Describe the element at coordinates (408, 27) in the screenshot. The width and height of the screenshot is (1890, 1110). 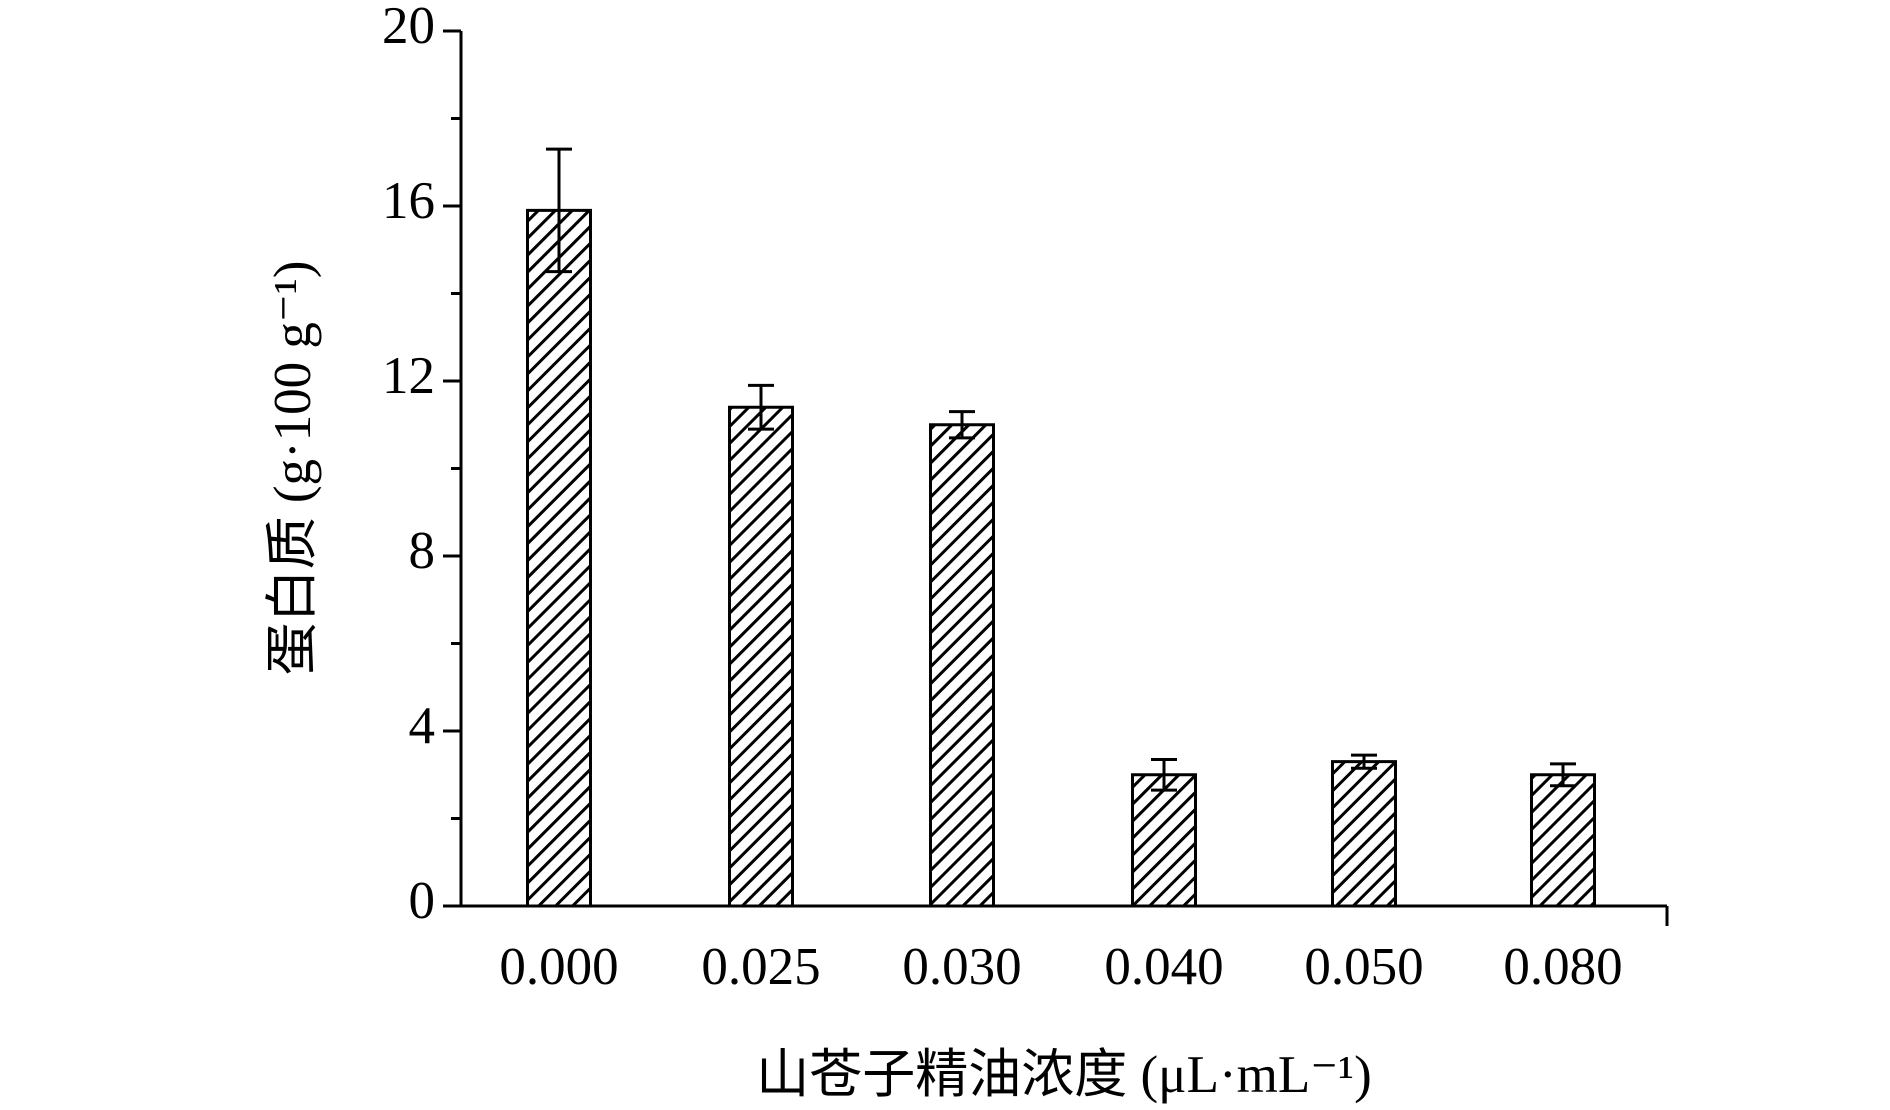
I see `y-tick-label: 20` at that location.